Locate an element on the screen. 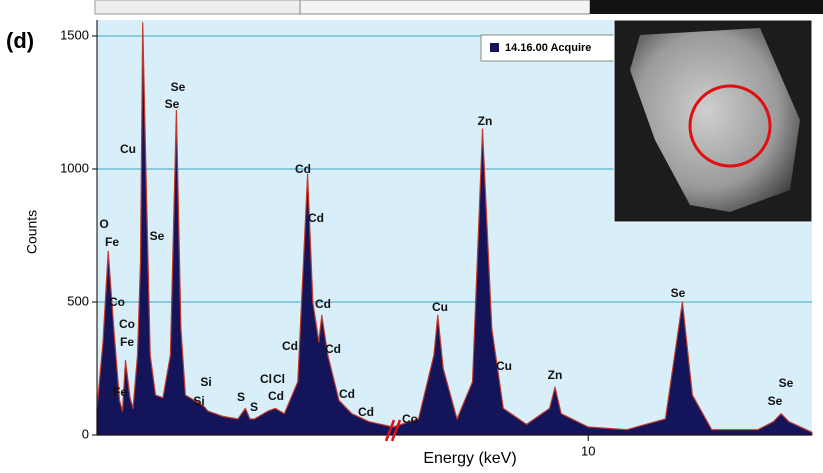 This screenshot has height=473, width=823. legend: 14.16.00 Acquire is located at coordinates (548, 48).